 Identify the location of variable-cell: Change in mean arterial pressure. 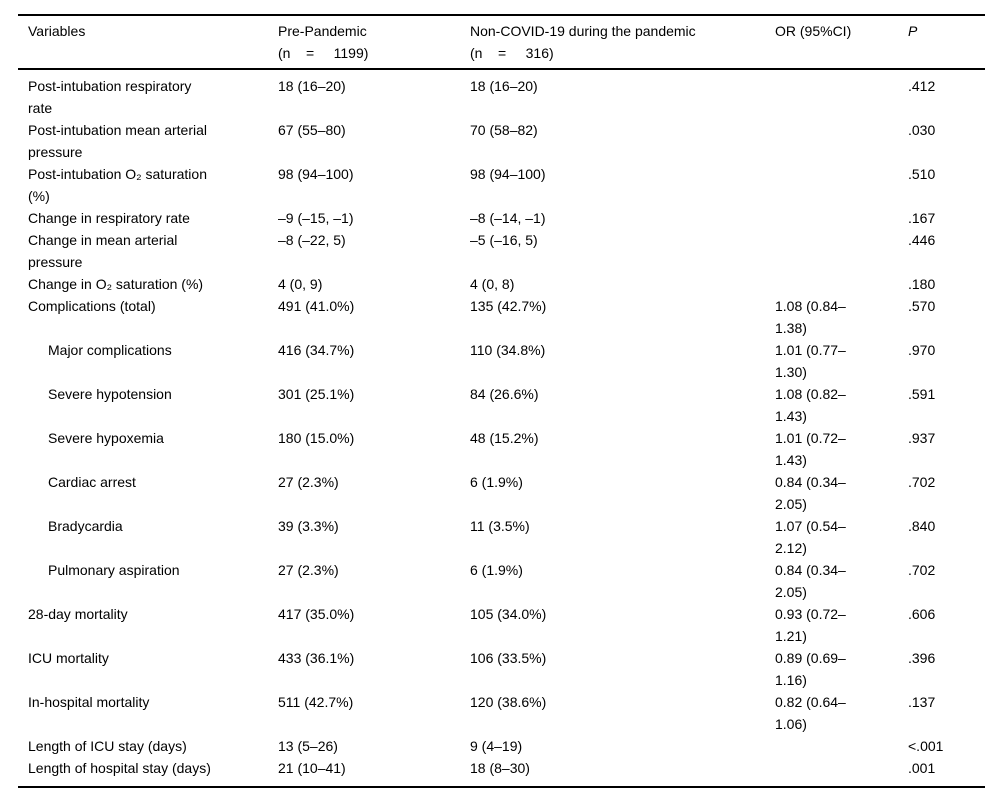
(103, 251).